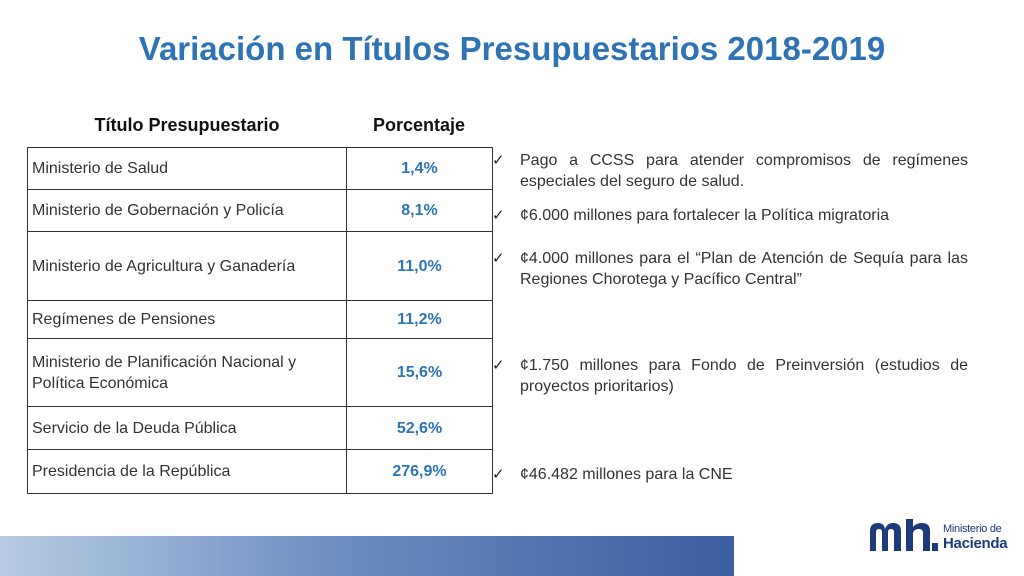 This screenshot has height=576, width=1024. Describe the element at coordinates (904, 535) in the screenshot. I see `mh-logo-icon` at that location.